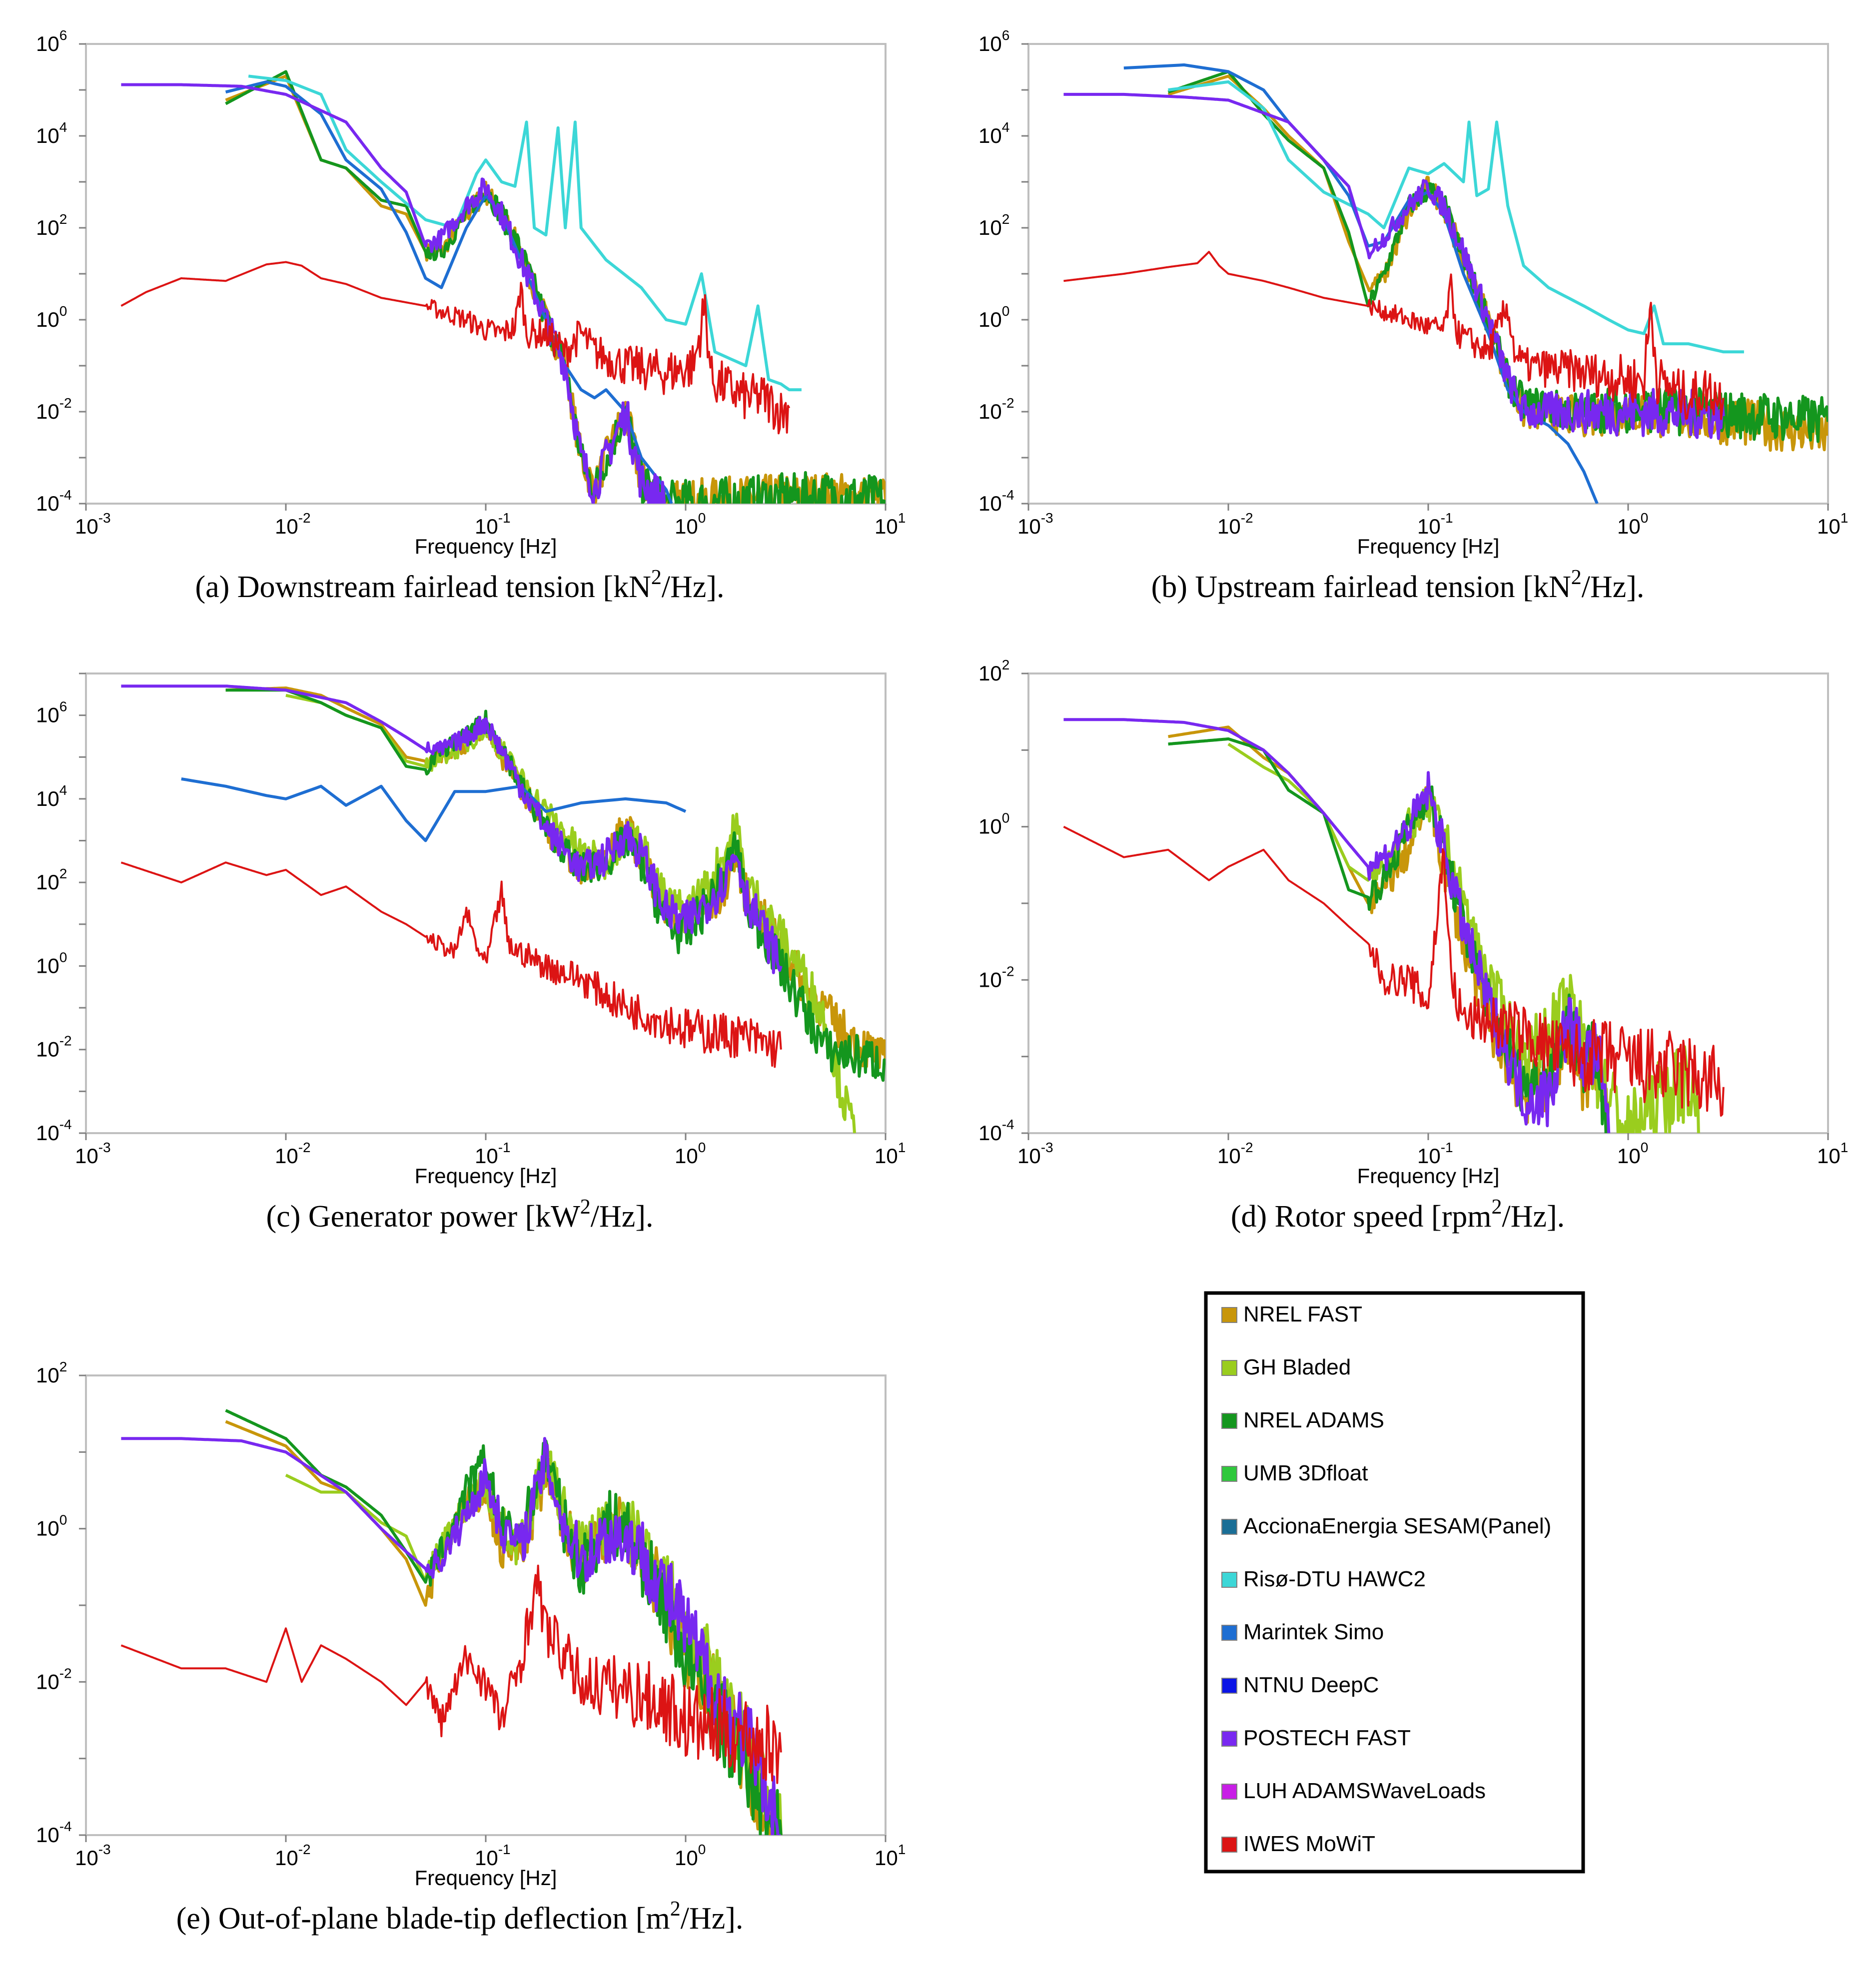 The width and height of the screenshot is (1876, 1970). I want to click on panel-caption: (c) Generator power [kW2/Hz]., so click(460, 1215).